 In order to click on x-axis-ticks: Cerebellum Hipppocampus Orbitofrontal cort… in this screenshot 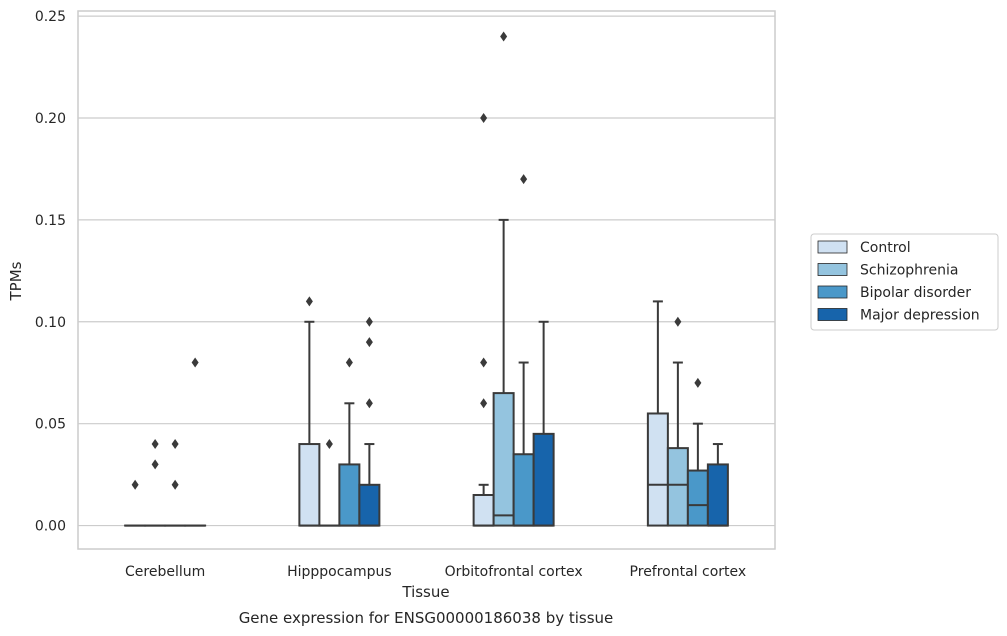, I will do `click(435, 572)`.